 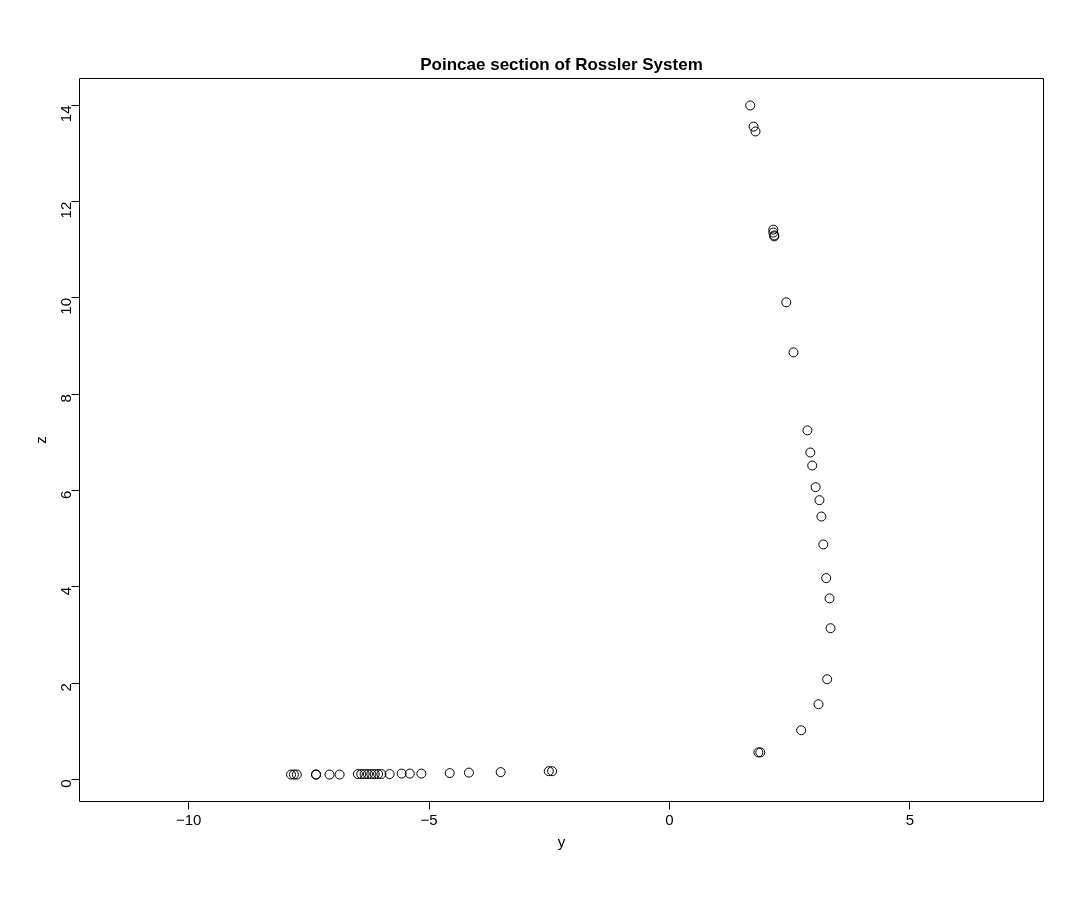 What do you see at coordinates (66, 398) in the screenshot?
I see `y-tick-label: 8` at bounding box center [66, 398].